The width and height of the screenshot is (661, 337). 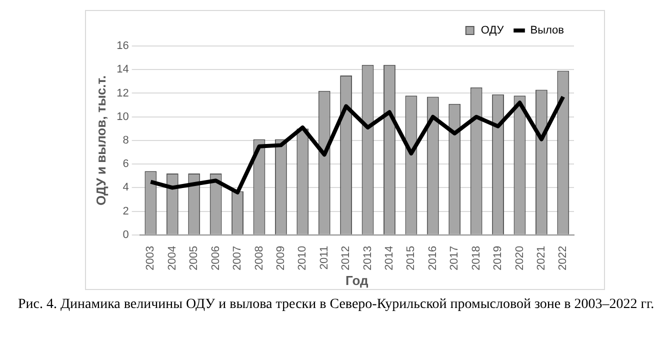 What do you see at coordinates (432, 258) in the screenshot?
I see `x-tick-label: 2016` at bounding box center [432, 258].